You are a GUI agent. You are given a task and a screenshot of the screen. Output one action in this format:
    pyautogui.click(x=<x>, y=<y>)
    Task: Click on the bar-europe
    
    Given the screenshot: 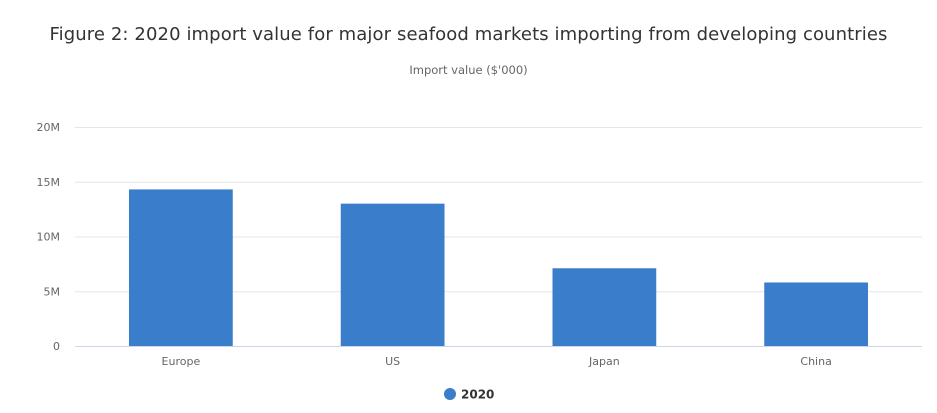 What is the action you would take?
    pyautogui.click(x=180, y=267)
    